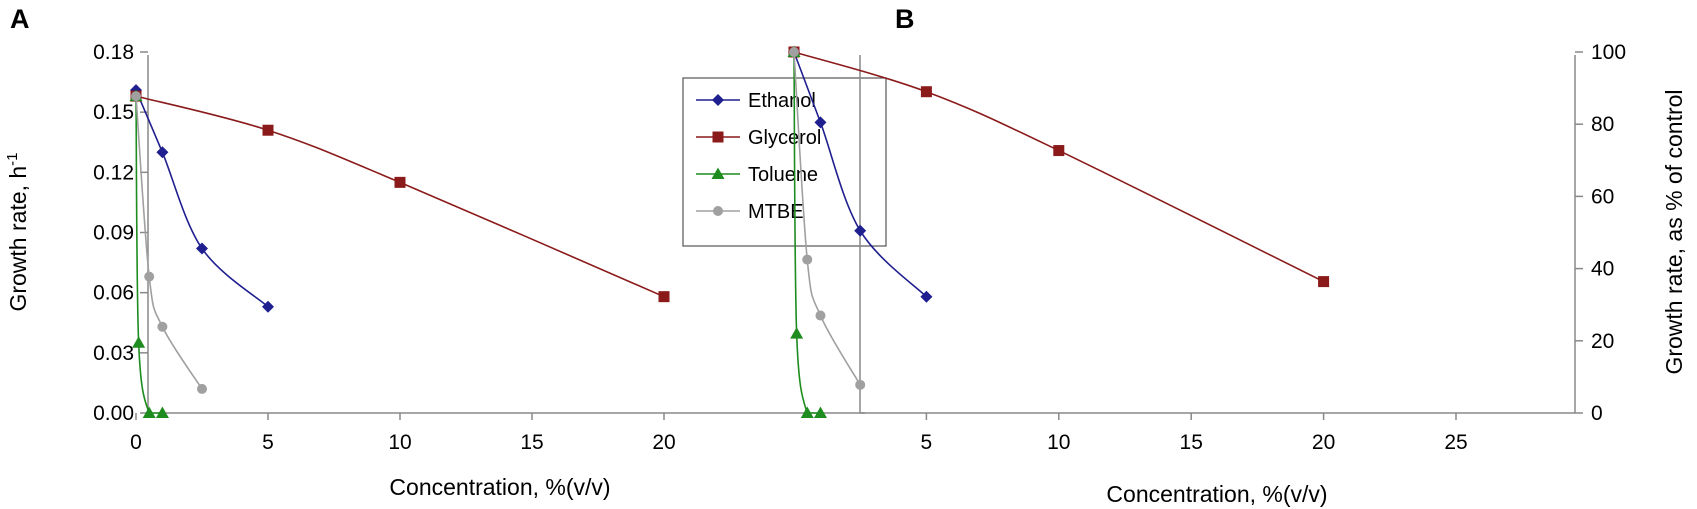 Image resolution: width=1697 pixels, height=509 pixels. I want to click on panel-a-line-ethanol, so click(202, 198).